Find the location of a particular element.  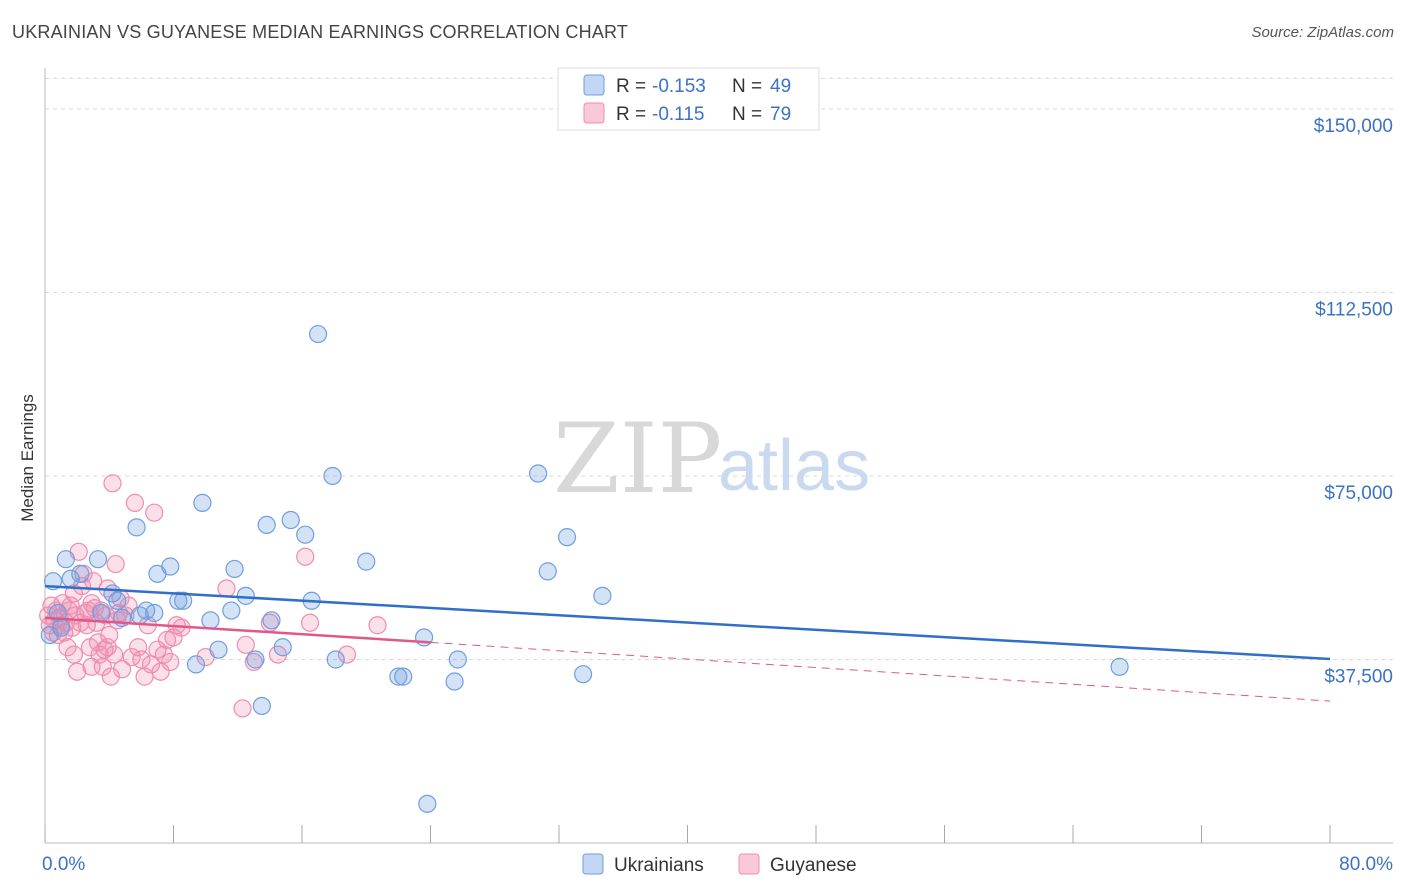

bottom-swatch-guyanese is located at coordinates (749, 864).